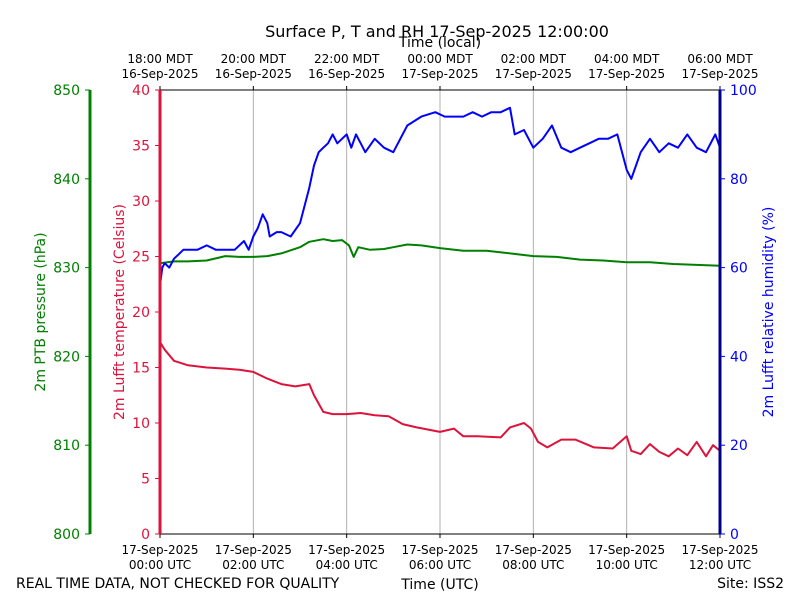 The width and height of the screenshot is (800, 600). What do you see at coordinates (734, 535) in the screenshot?
I see `humidity-tick-label: 0` at bounding box center [734, 535].